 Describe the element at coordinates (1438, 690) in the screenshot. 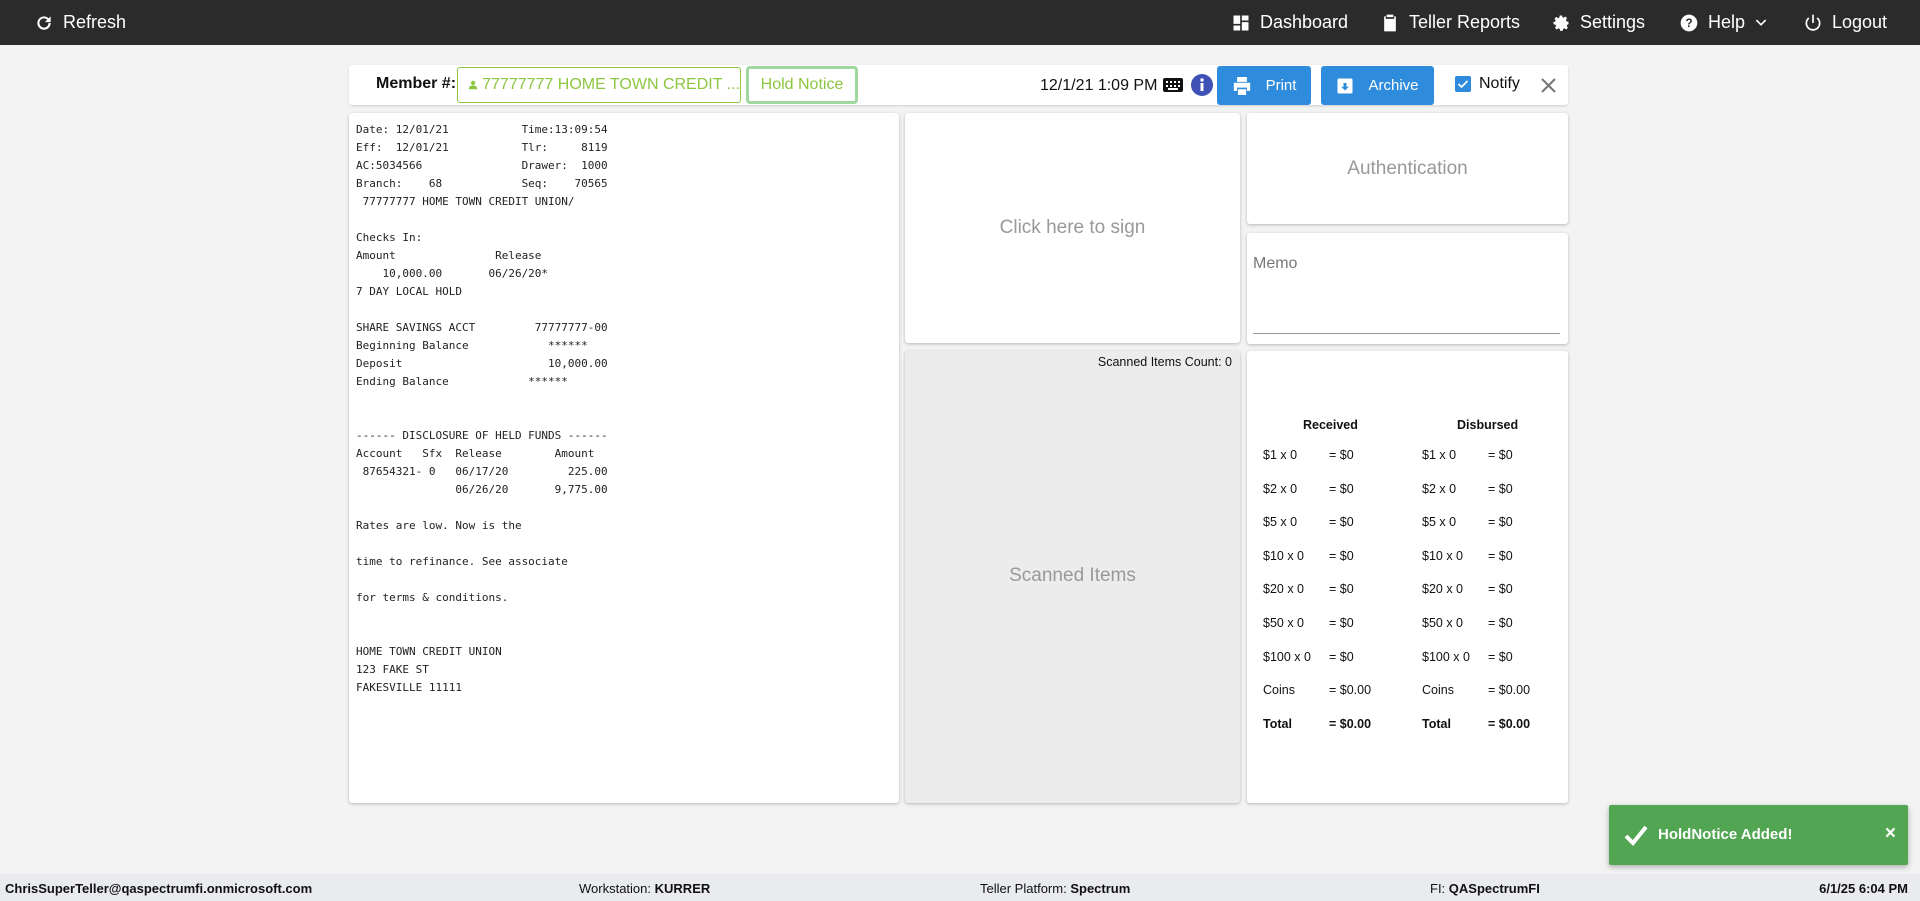

I see `cash-d-label: Coins` at that location.